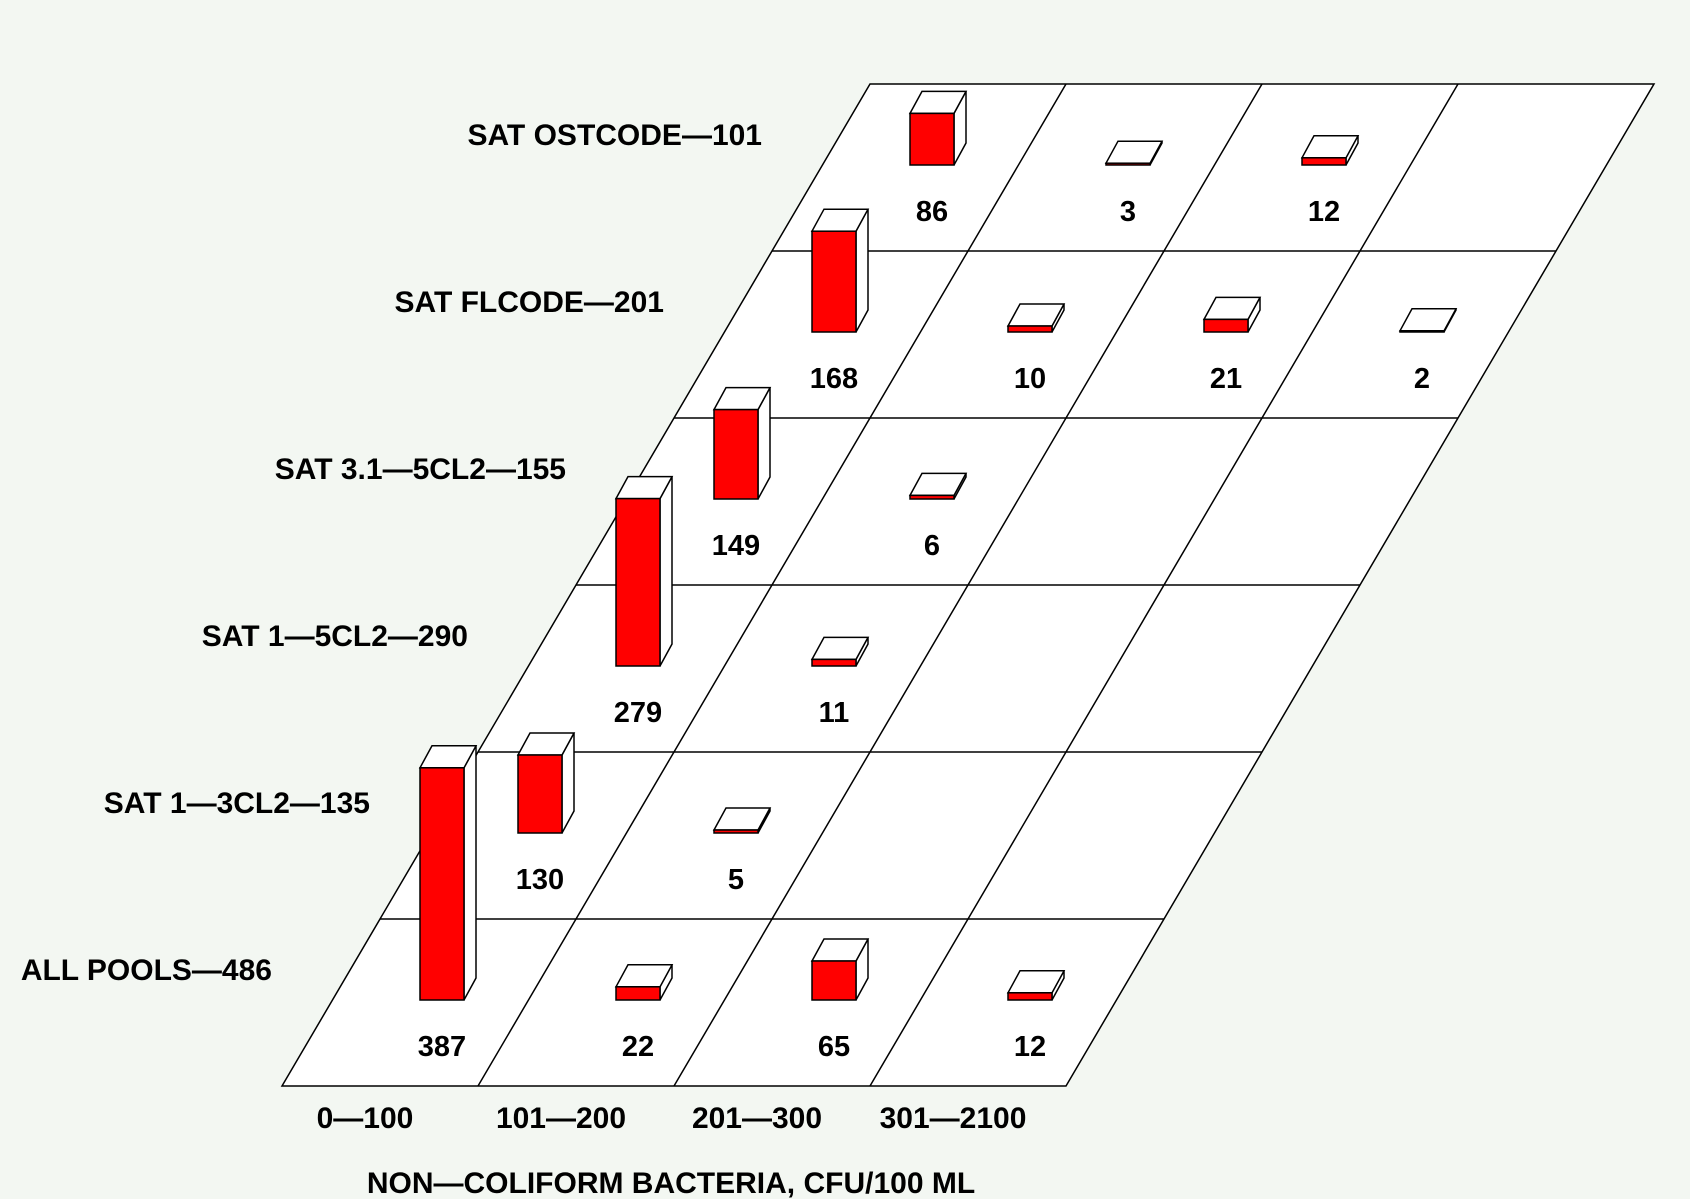 The image size is (1690, 1199). What do you see at coordinates (638, 1047) in the screenshot?
I see `value-label: 22` at bounding box center [638, 1047].